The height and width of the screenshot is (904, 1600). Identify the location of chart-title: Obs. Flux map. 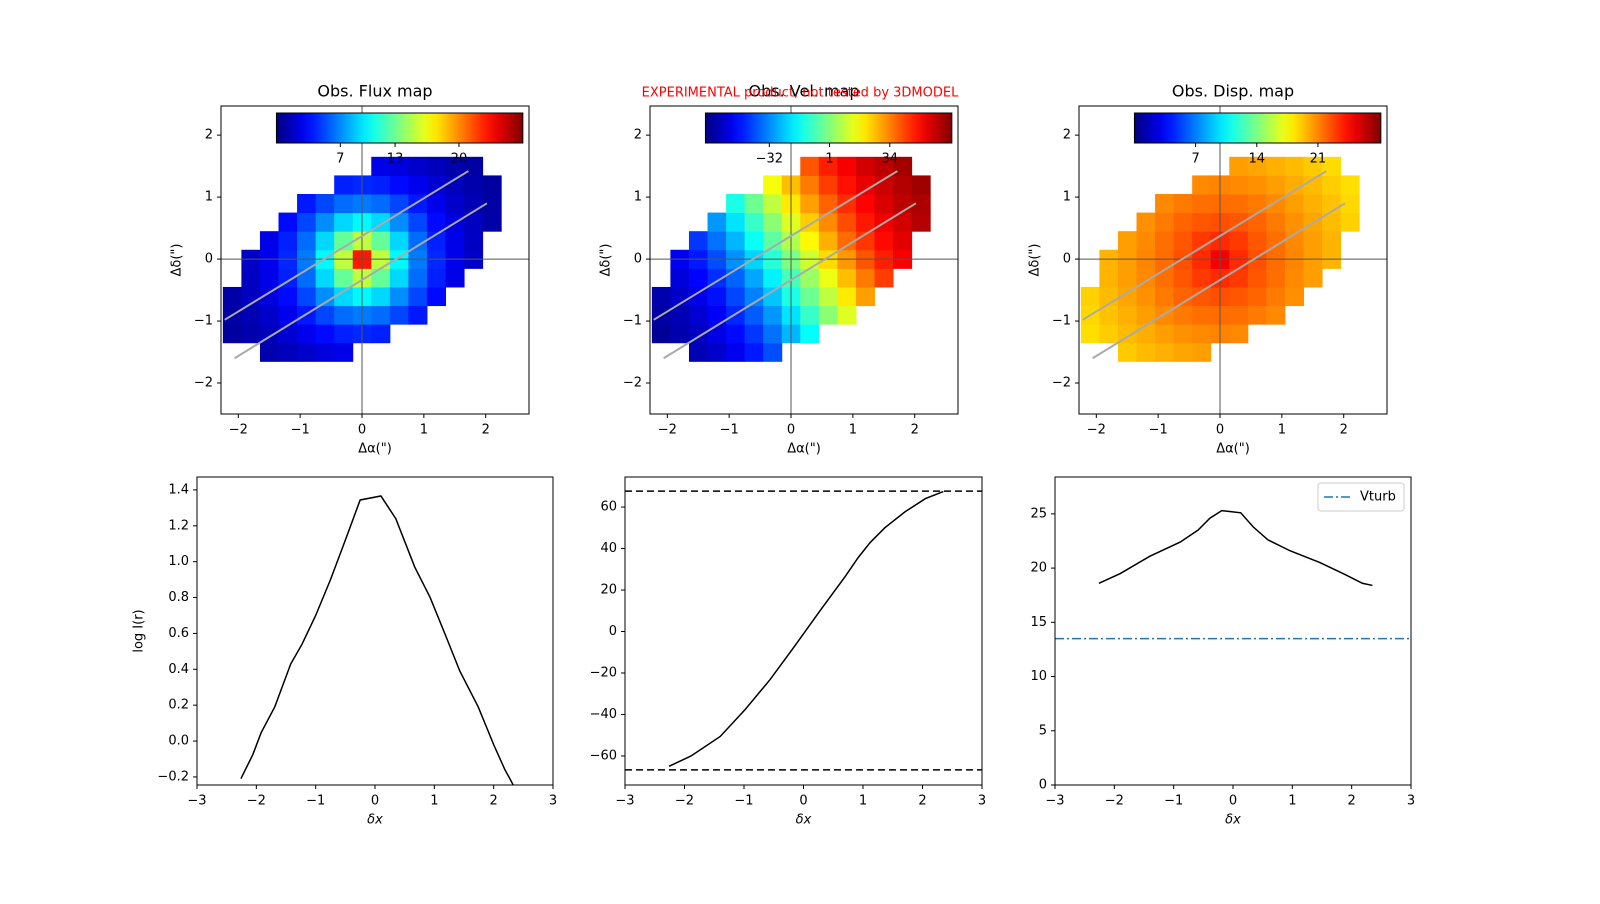
(374, 91).